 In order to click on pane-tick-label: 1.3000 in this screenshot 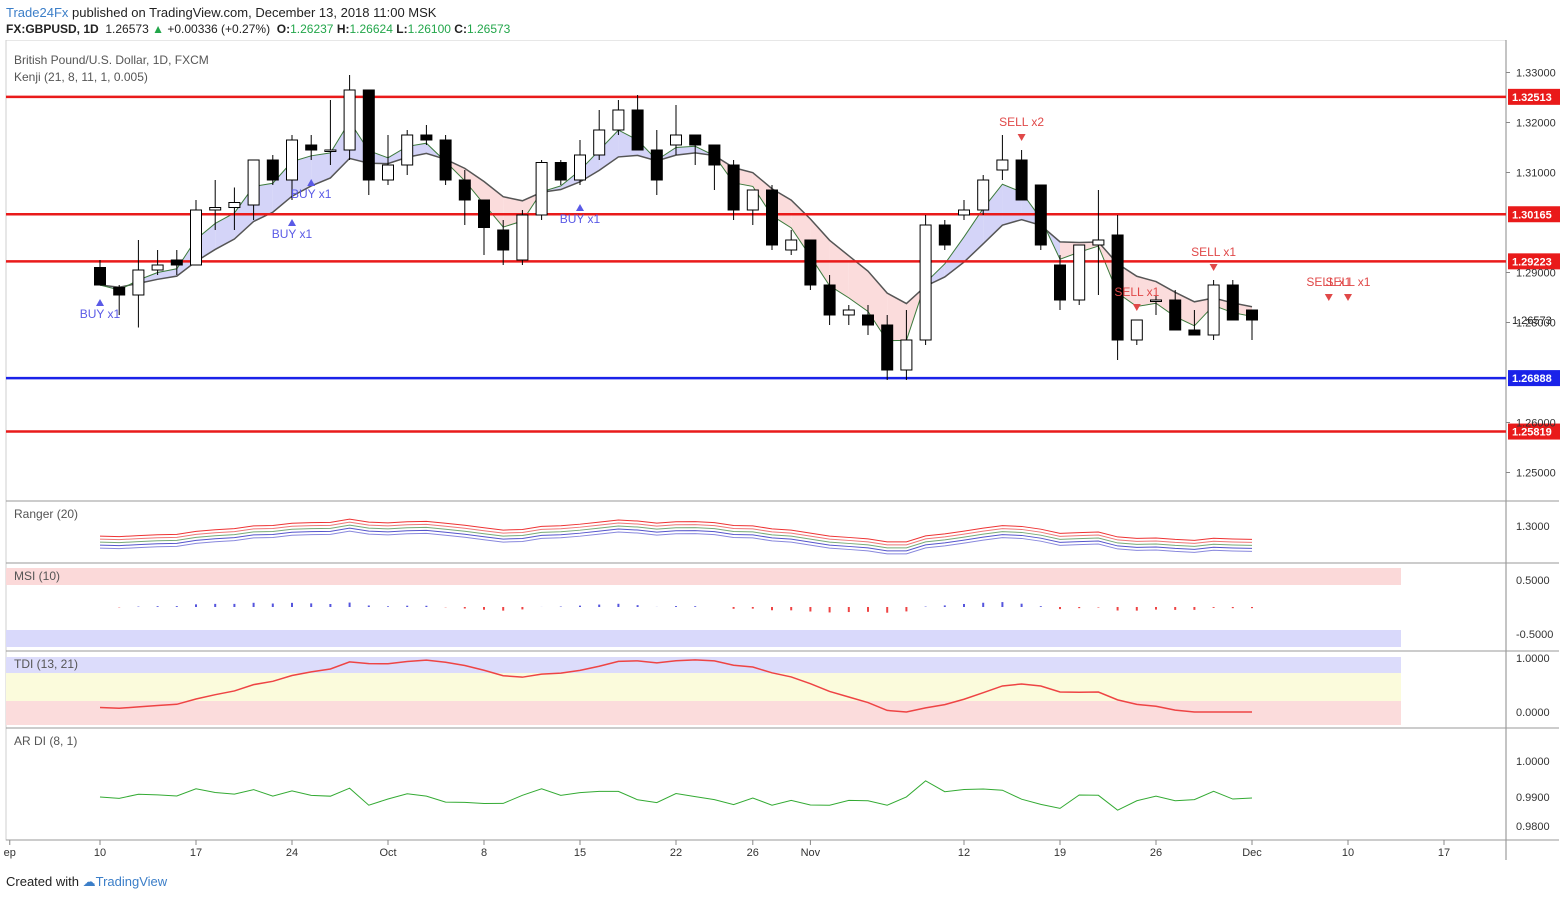, I will do `click(1533, 527)`.